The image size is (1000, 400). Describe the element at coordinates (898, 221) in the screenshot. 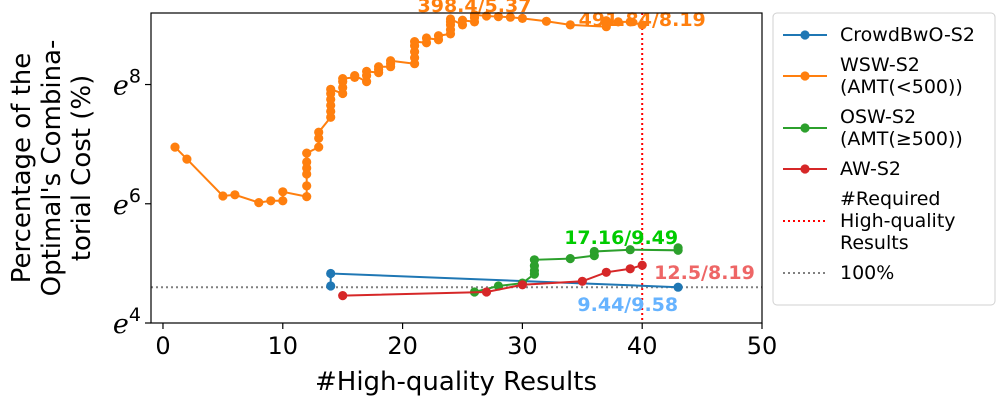

I see `legend-label: High-quality` at that location.